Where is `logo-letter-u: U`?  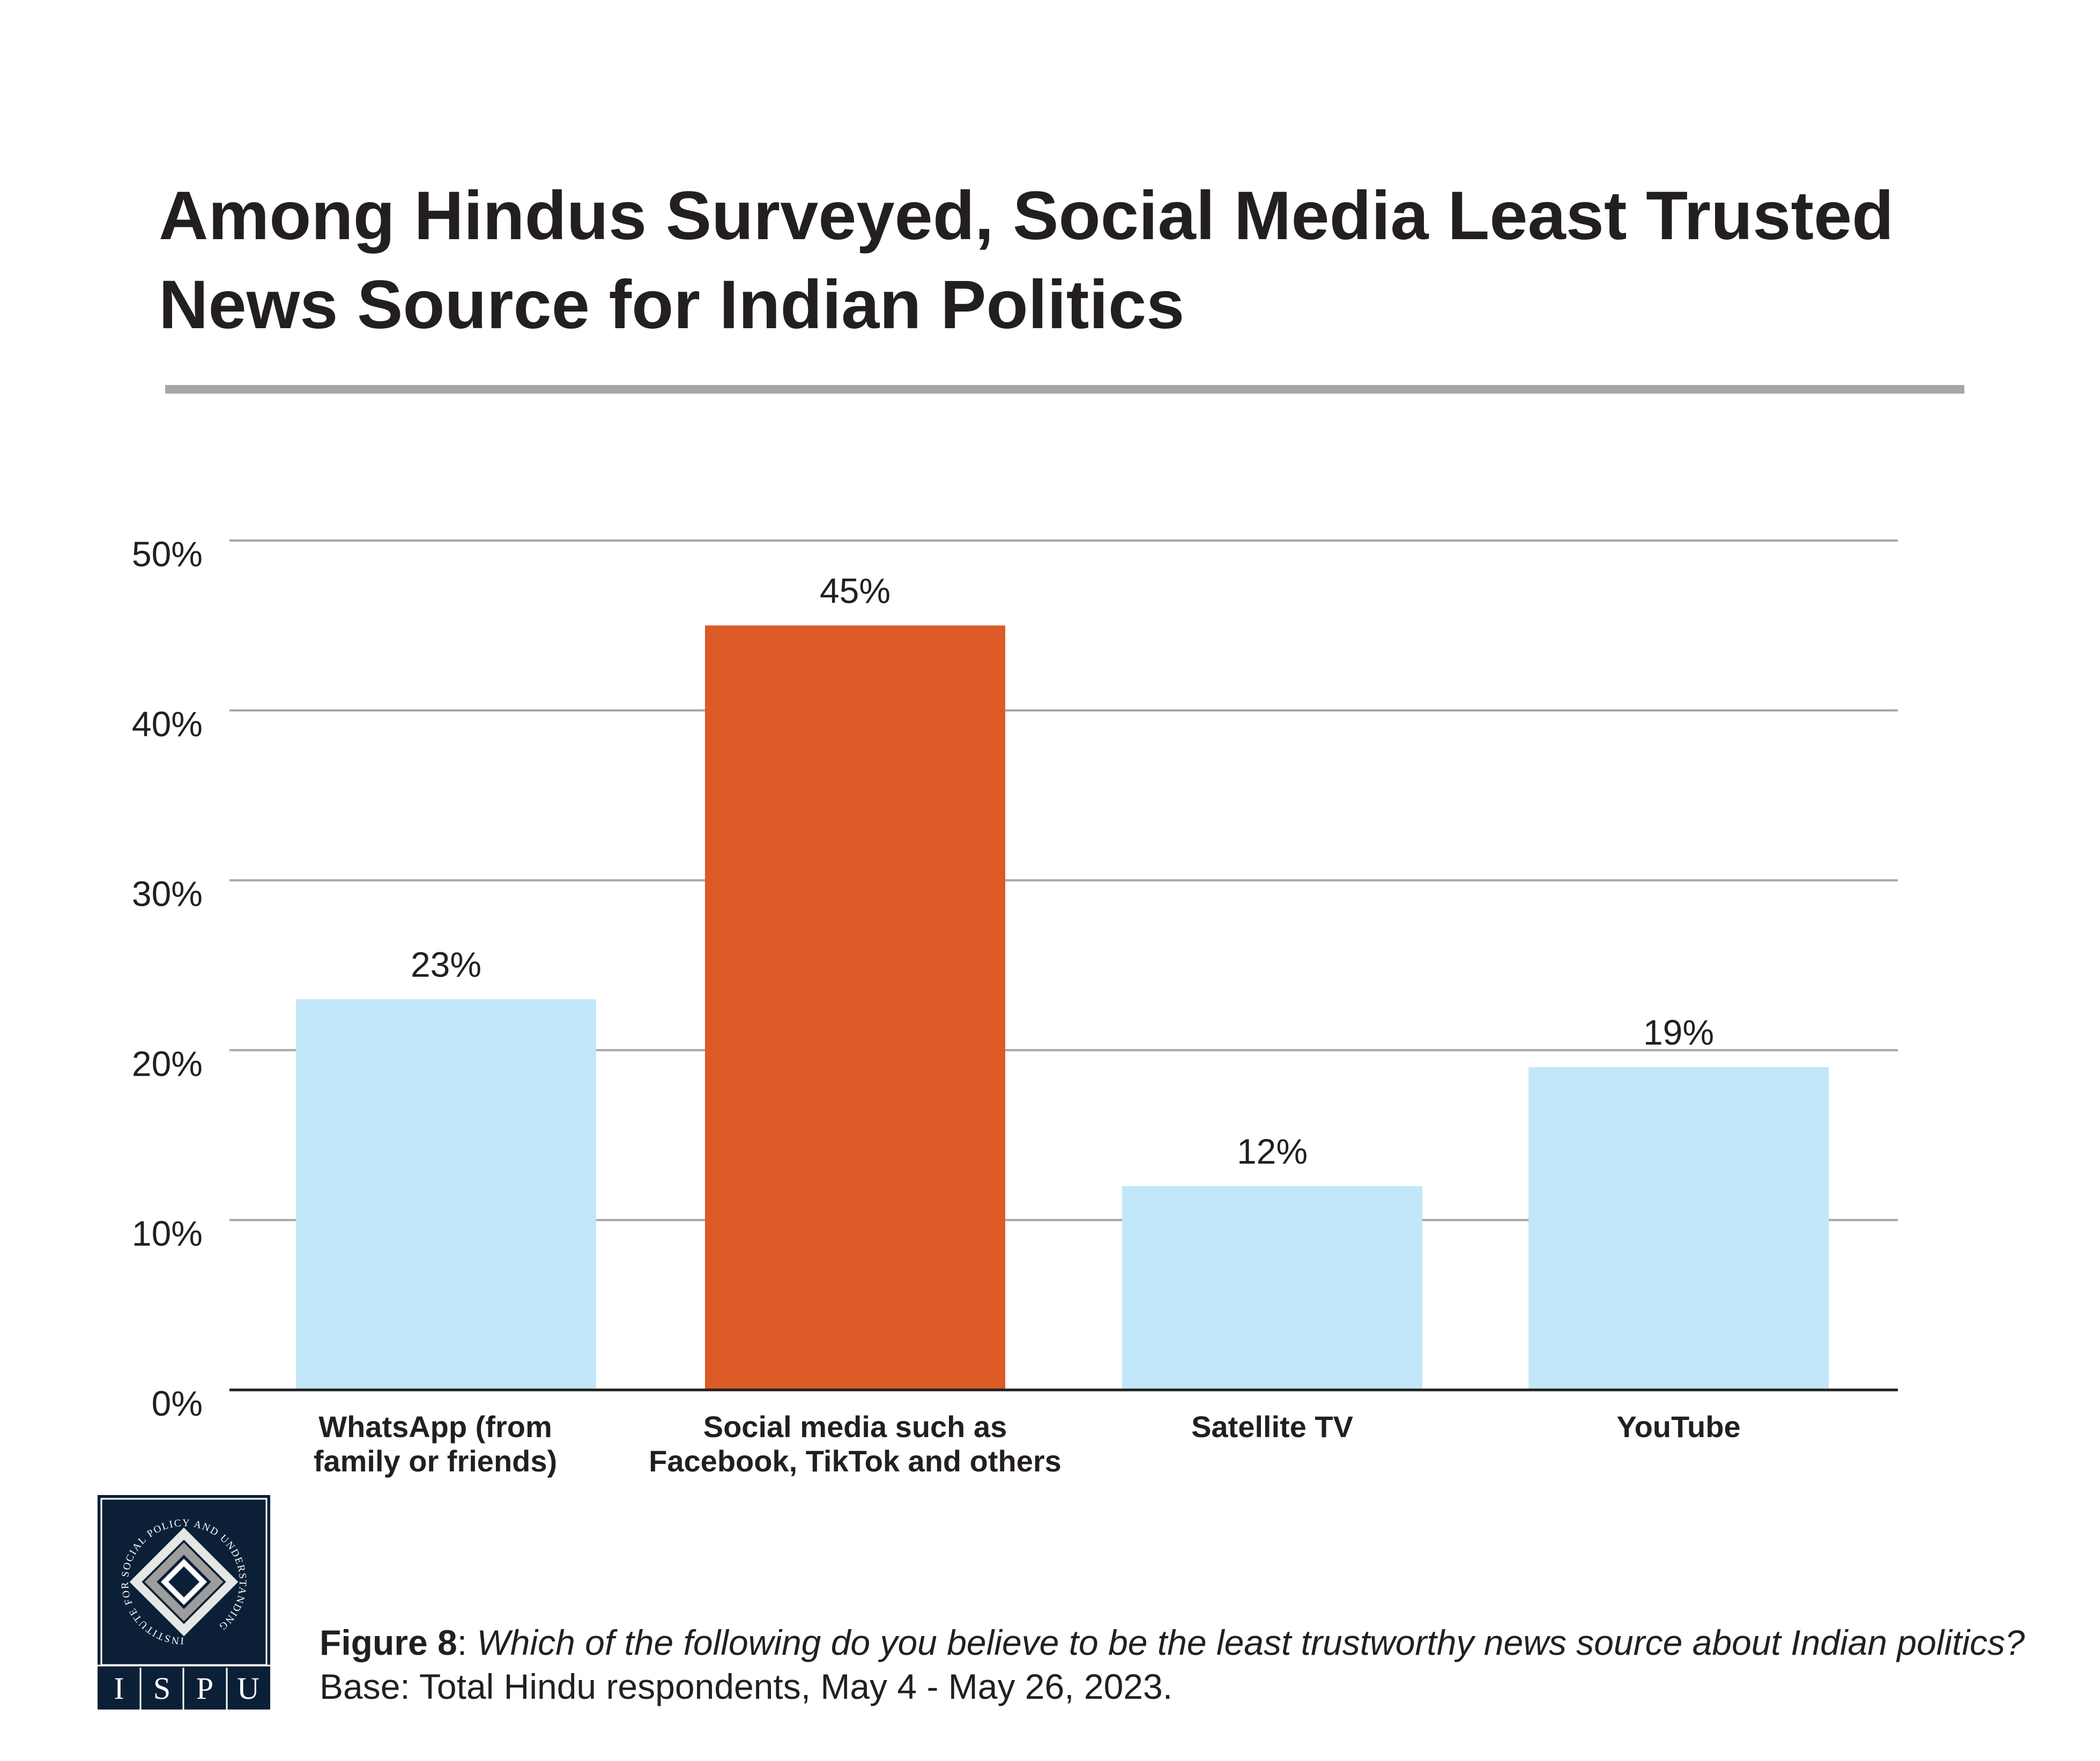
logo-letter-u: U is located at coordinates (248, 1688).